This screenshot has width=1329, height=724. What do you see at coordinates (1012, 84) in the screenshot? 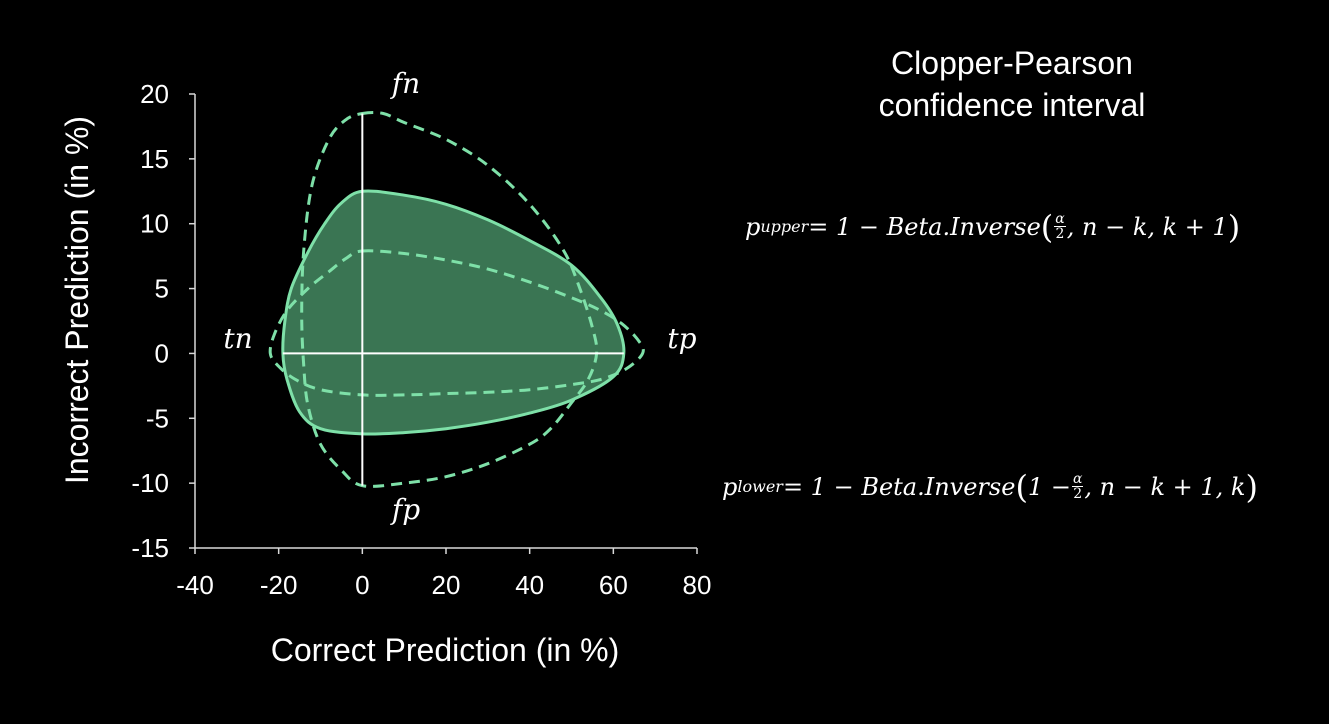
I see `chart-title: Clopper-Pearson confidence interval` at bounding box center [1012, 84].